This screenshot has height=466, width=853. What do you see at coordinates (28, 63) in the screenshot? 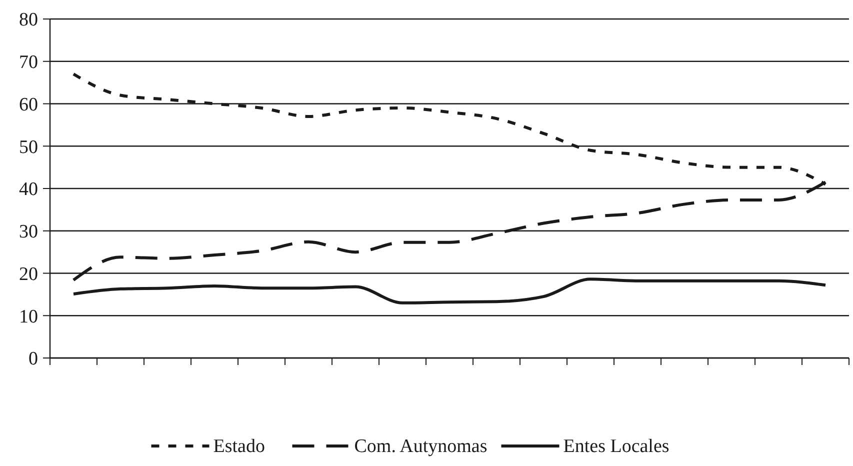
I see `y-tick-label: 70` at bounding box center [28, 63].